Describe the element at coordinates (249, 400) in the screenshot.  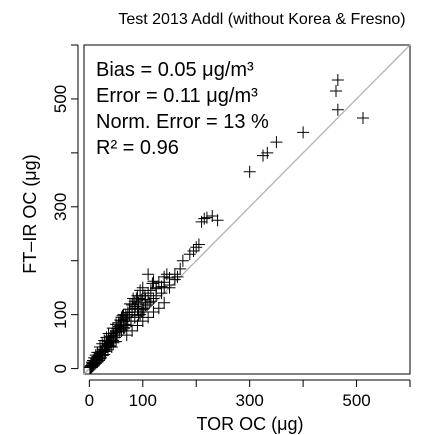
I see `x-tick-label: 300` at that location.